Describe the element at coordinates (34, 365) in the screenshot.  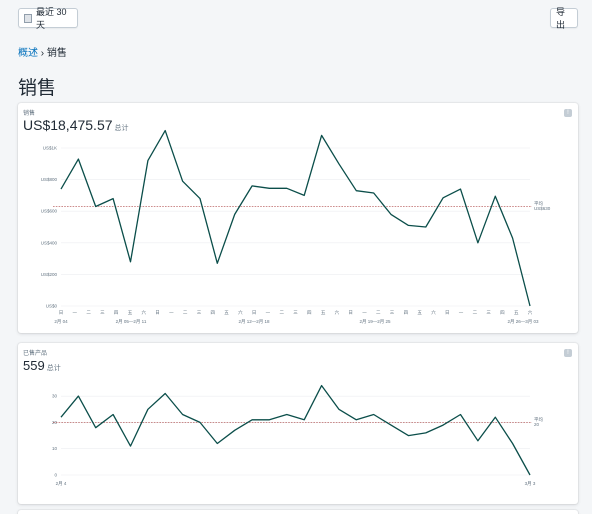
I see `products-total-value: 559` at that location.